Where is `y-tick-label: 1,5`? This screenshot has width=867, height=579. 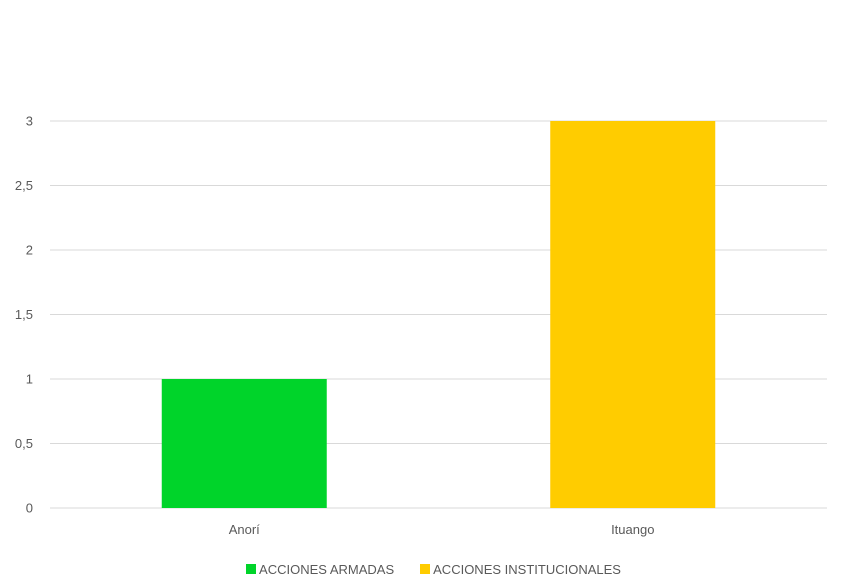
y-tick-label: 1,5 is located at coordinates (24, 314).